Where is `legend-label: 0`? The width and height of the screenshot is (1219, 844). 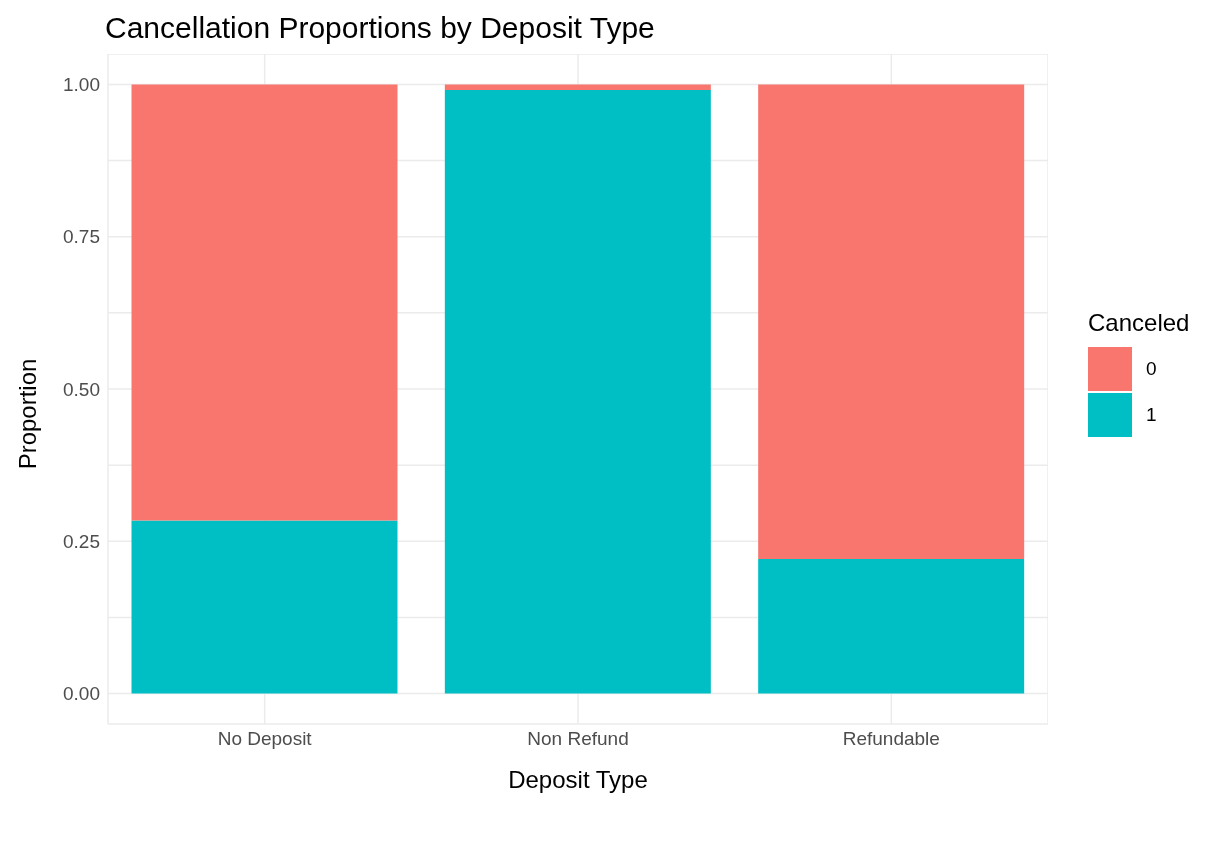
legend-label: 0 is located at coordinates (1151, 369).